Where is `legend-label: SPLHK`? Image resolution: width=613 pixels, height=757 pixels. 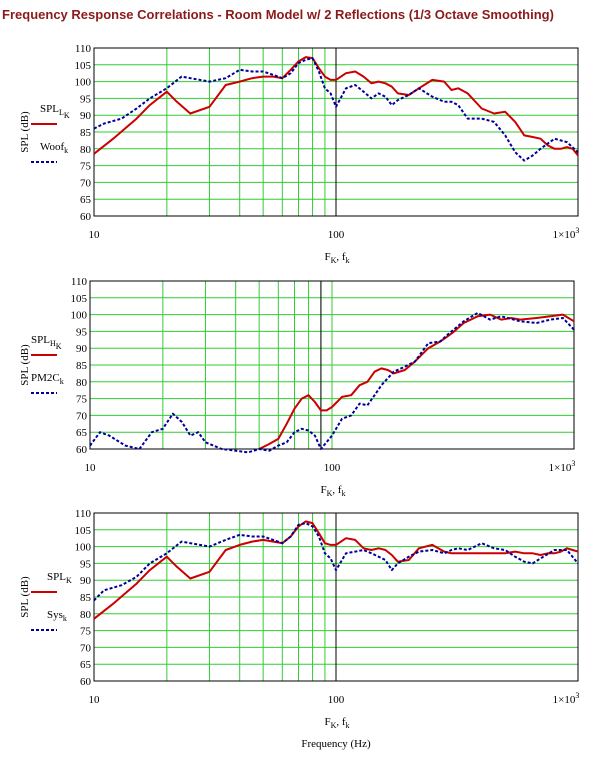
legend-label: SPLHK is located at coordinates (46, 342).